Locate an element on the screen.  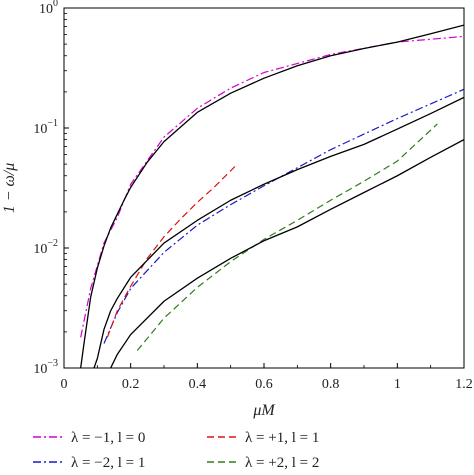
x-tick-label: 0.4 is located at coordinates (198, 384).